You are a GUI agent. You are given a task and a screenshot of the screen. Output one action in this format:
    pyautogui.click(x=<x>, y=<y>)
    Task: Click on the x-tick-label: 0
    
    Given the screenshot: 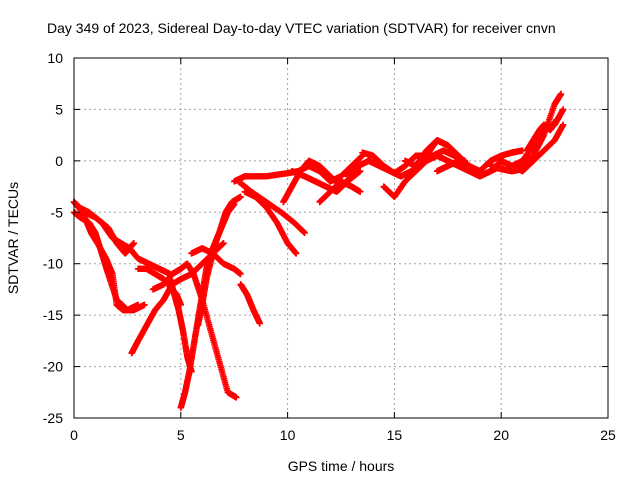 What is the action you would take?
    pyautogui.click(x=74, y=435)
    